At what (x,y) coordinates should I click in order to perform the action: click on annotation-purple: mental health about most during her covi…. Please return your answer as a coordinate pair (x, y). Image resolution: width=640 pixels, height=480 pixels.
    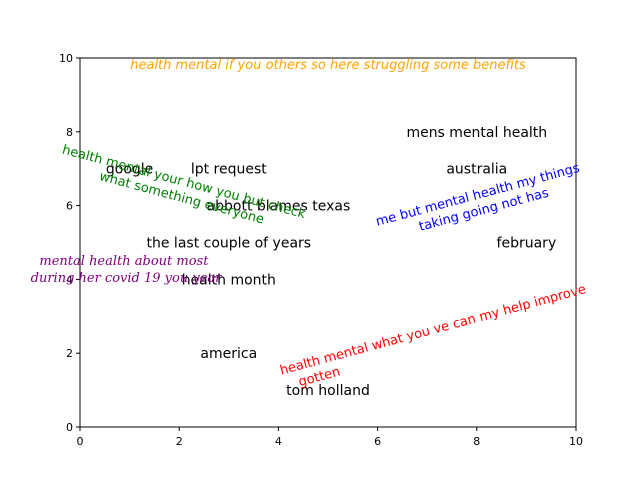
    Looking at the image, I should click on (127, 270).